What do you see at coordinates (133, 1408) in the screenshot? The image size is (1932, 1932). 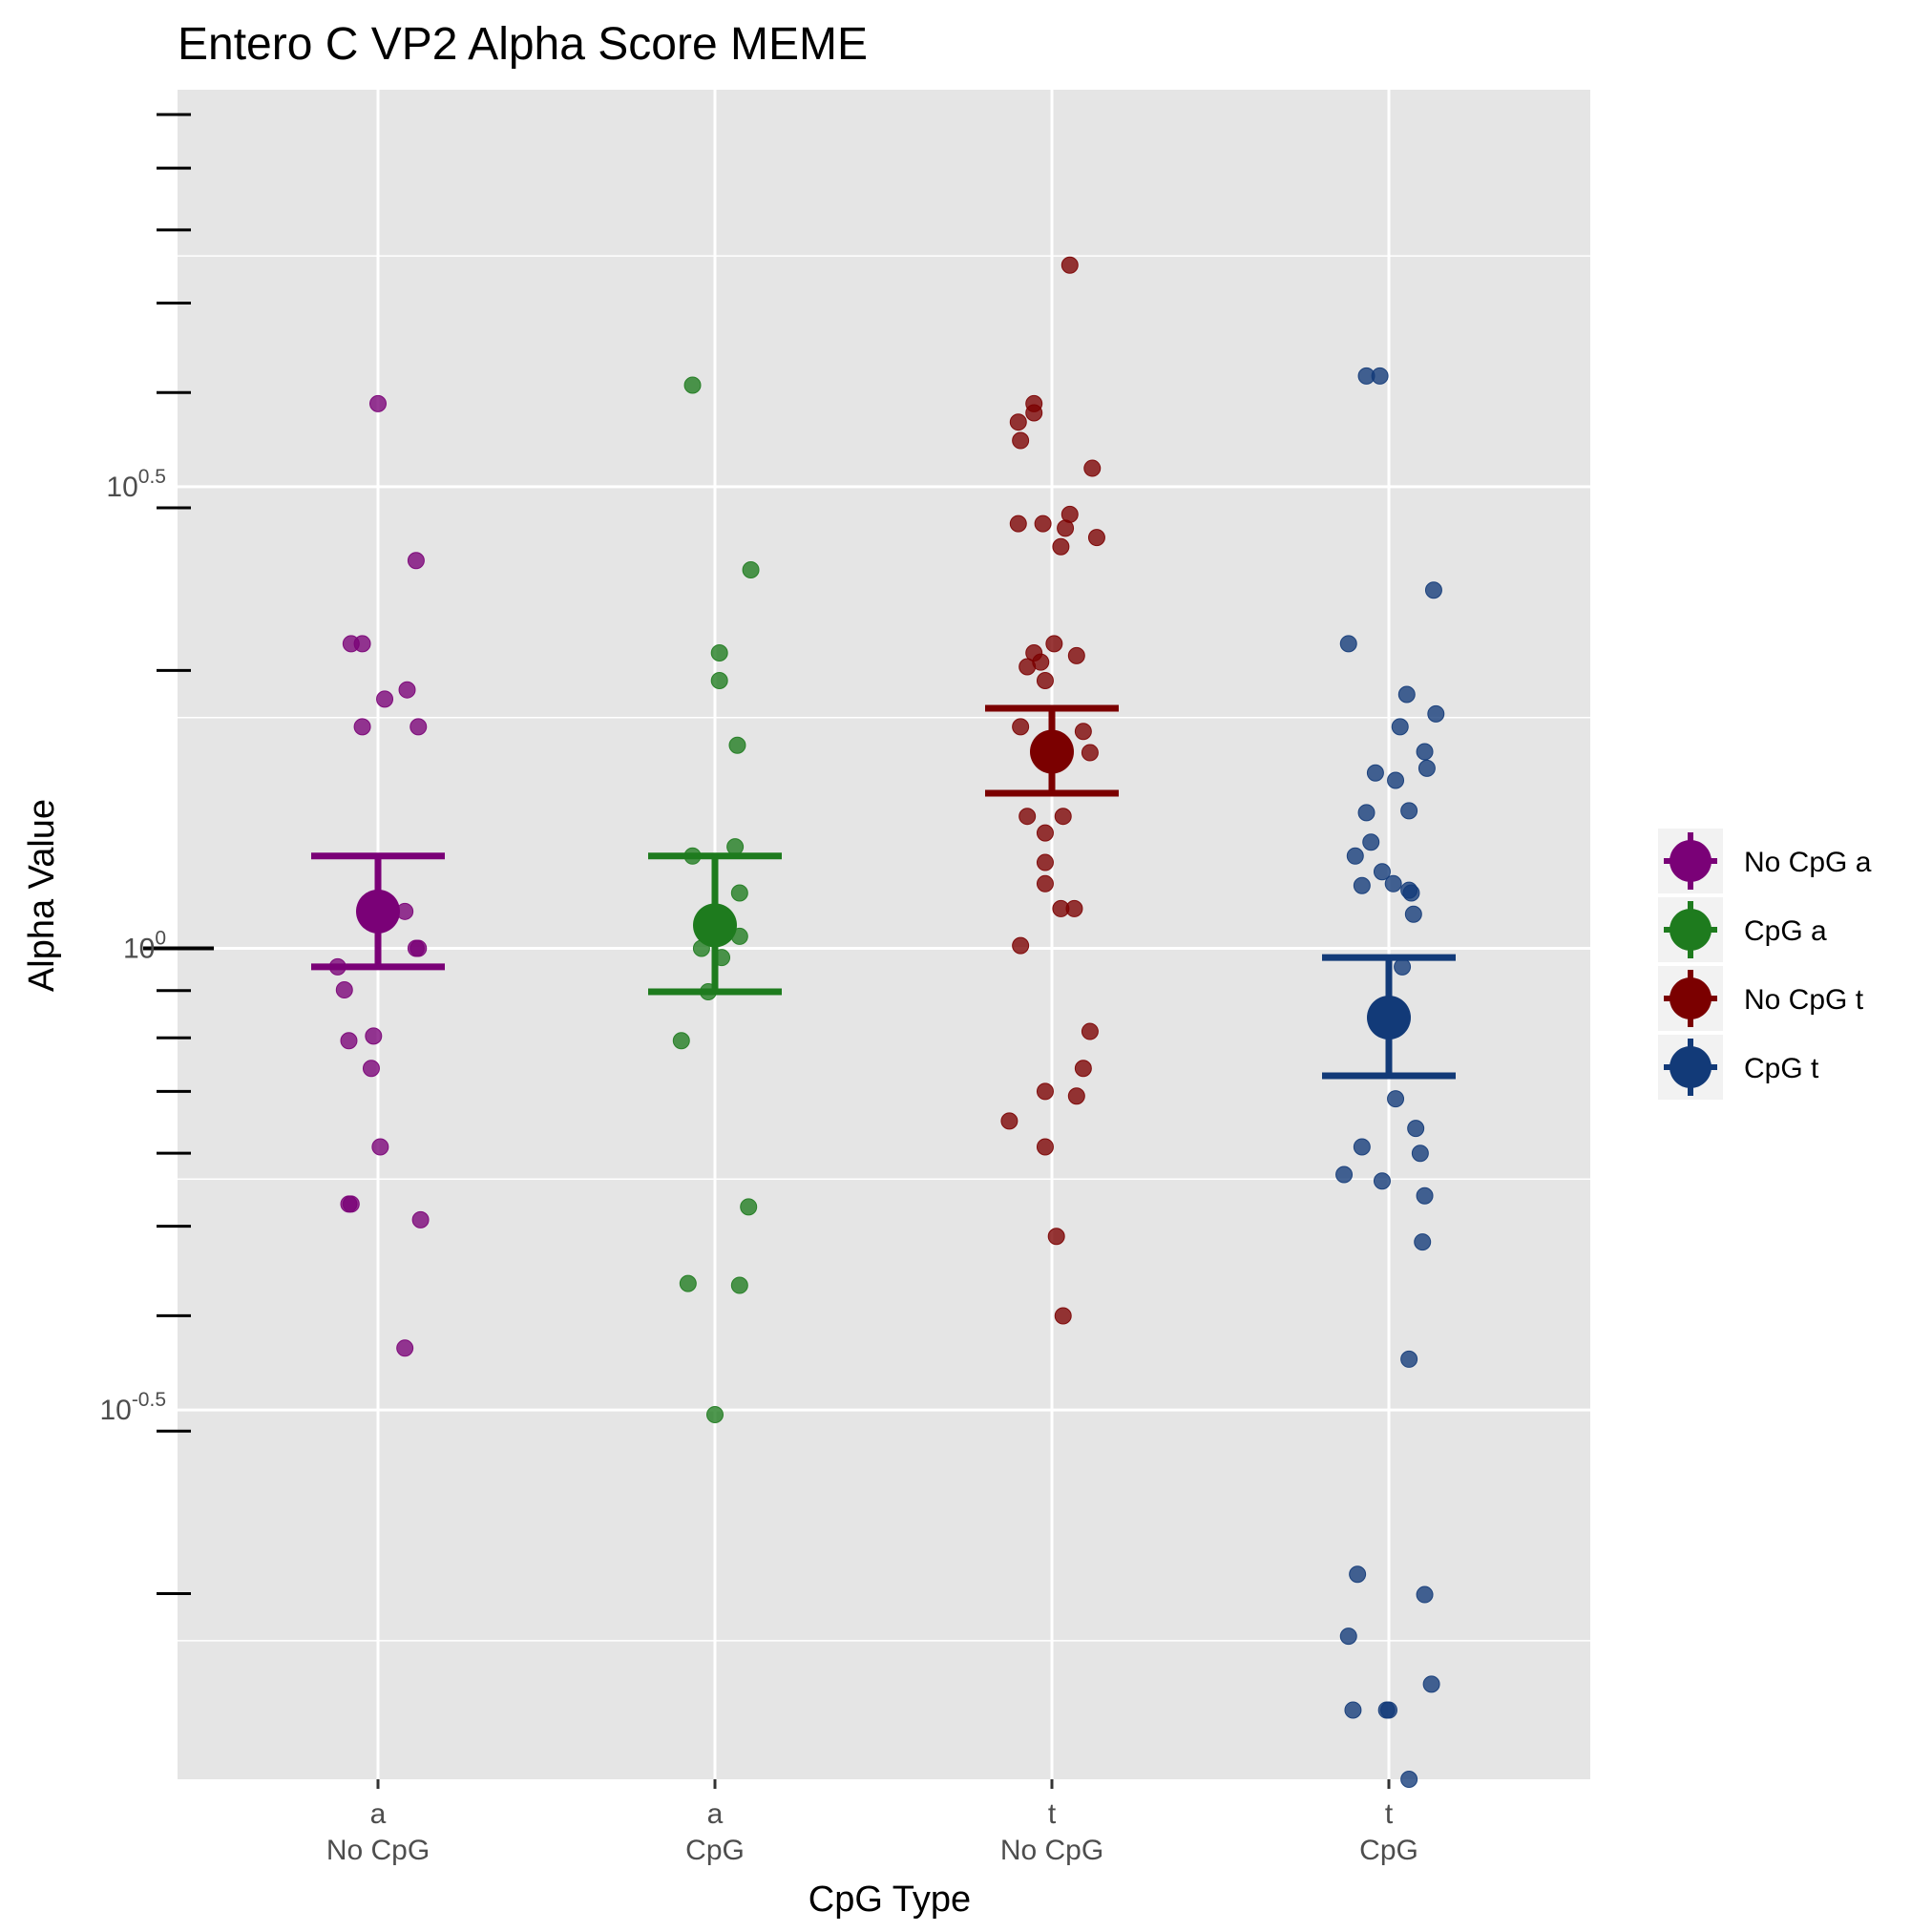 I see `y-tick-label: 10-0.5` at bounding box center [133, 1408].